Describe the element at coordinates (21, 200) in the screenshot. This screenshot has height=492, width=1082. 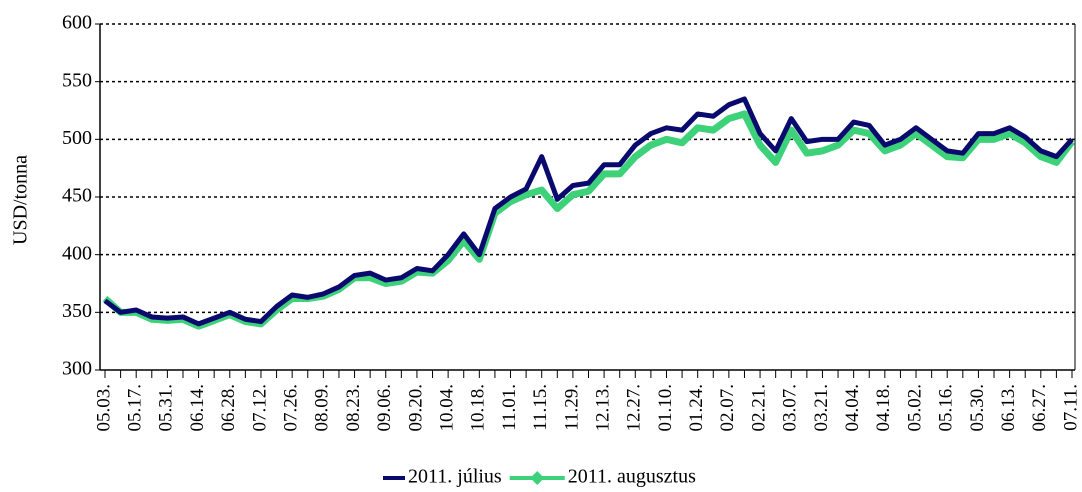
I see `y-axis-label: USD/tonna` at that location.